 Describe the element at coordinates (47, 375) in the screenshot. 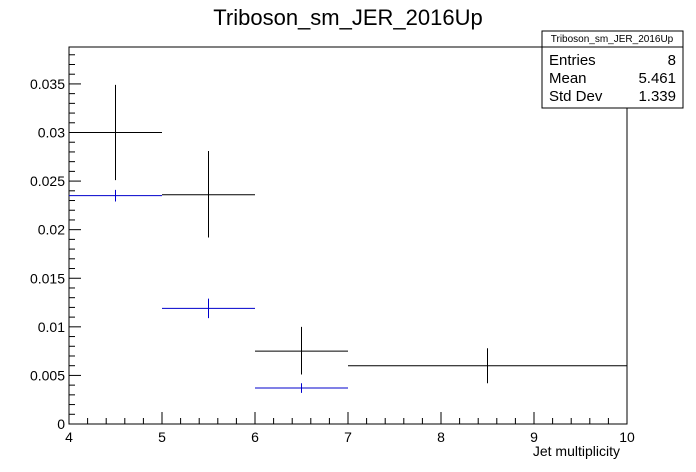

I see `y-tick-label: 0.005` at that location.